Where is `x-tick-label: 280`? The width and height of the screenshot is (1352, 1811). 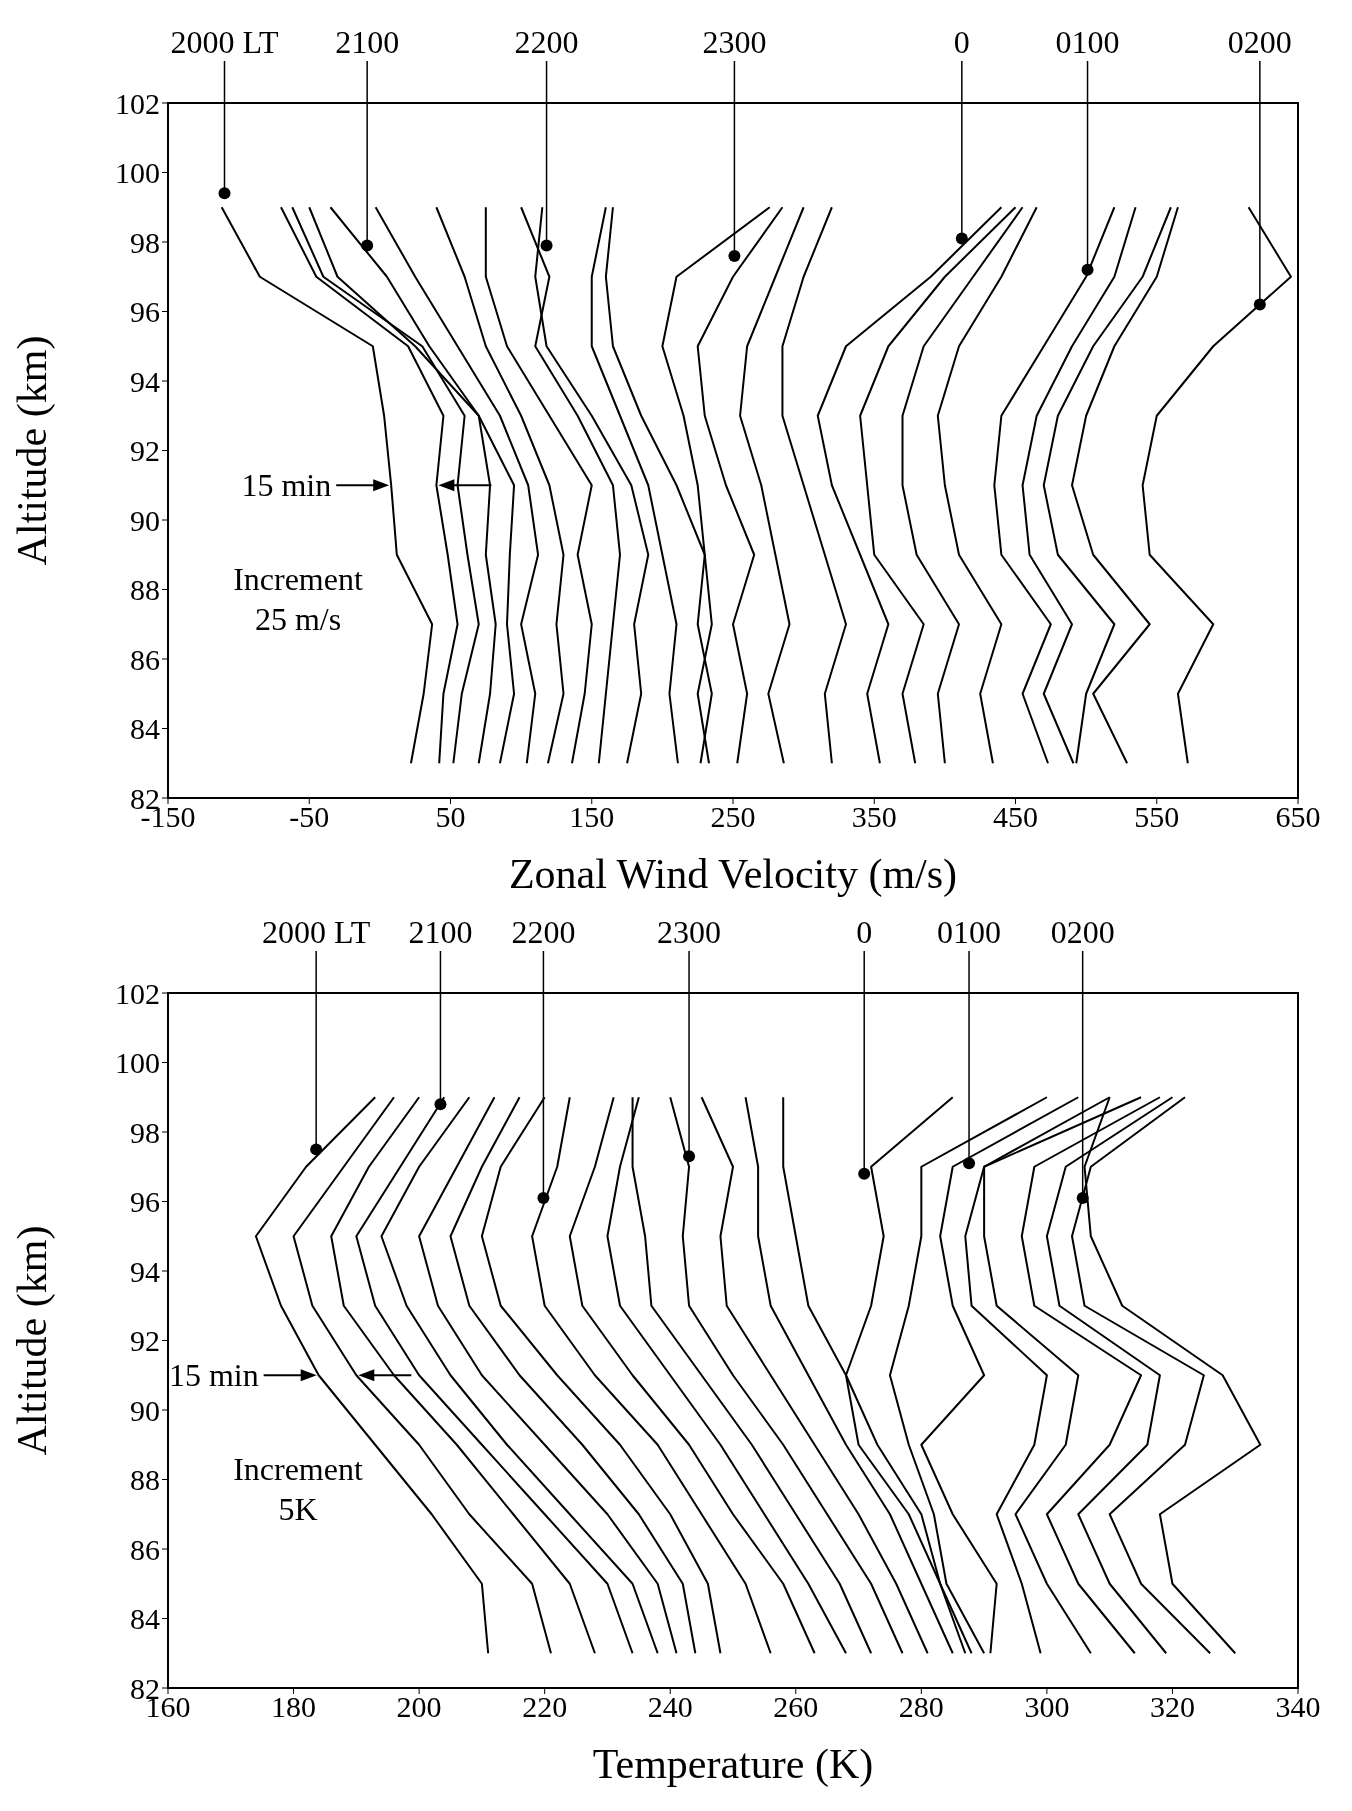 x-tick-label: 280 is located at coordinates (921, 1707).